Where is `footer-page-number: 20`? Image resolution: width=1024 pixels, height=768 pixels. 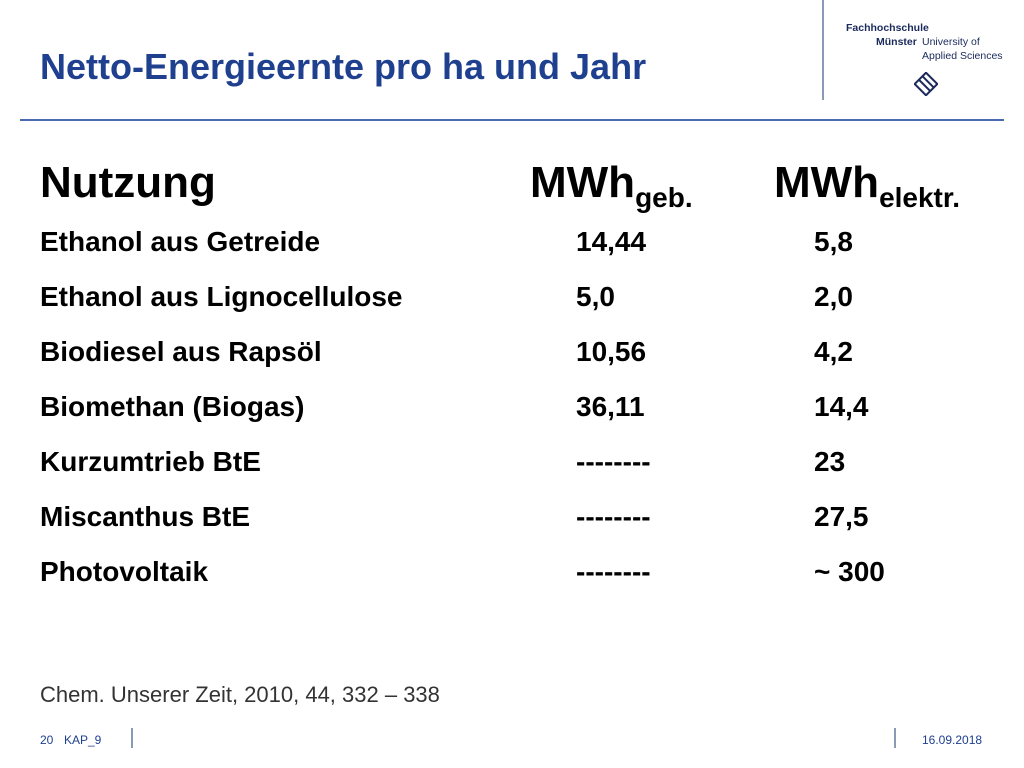 footer-page-number: 20 is located at coordinates (47, 740).